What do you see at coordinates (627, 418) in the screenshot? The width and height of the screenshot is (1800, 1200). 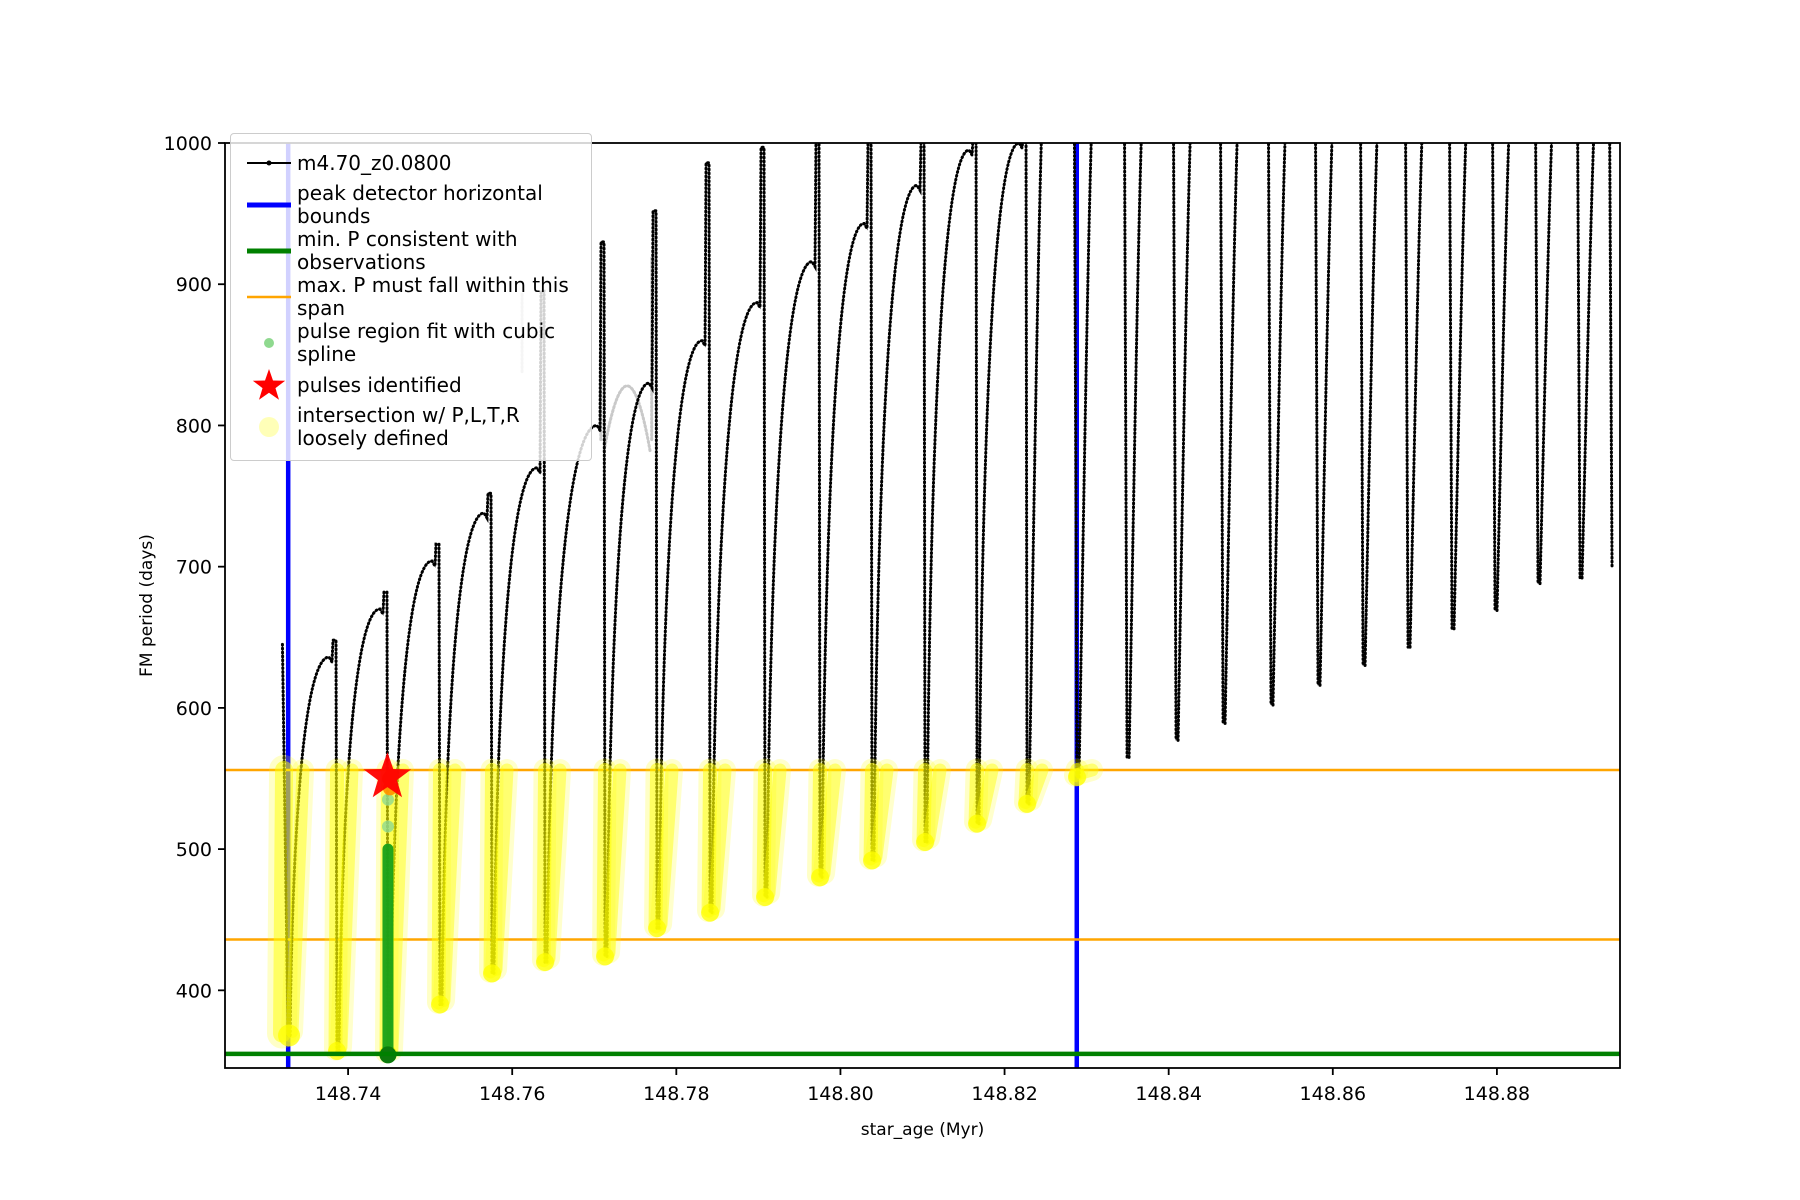 I see `ghost-arc` at bounding box center [627, 418].